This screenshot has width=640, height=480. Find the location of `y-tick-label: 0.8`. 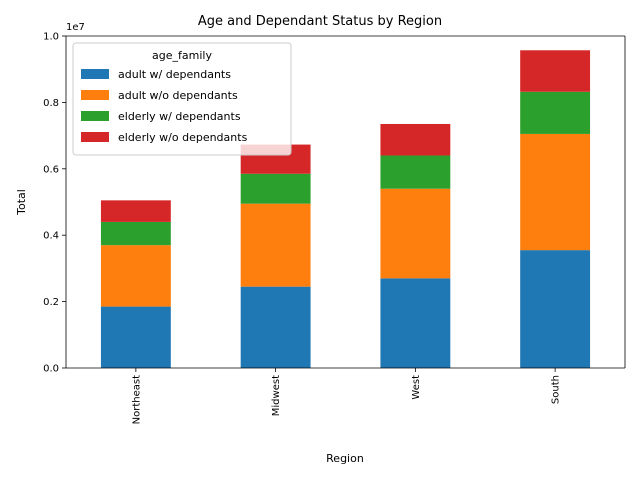

y-tick-label: 0.8 is located at coordinates (51, 103).